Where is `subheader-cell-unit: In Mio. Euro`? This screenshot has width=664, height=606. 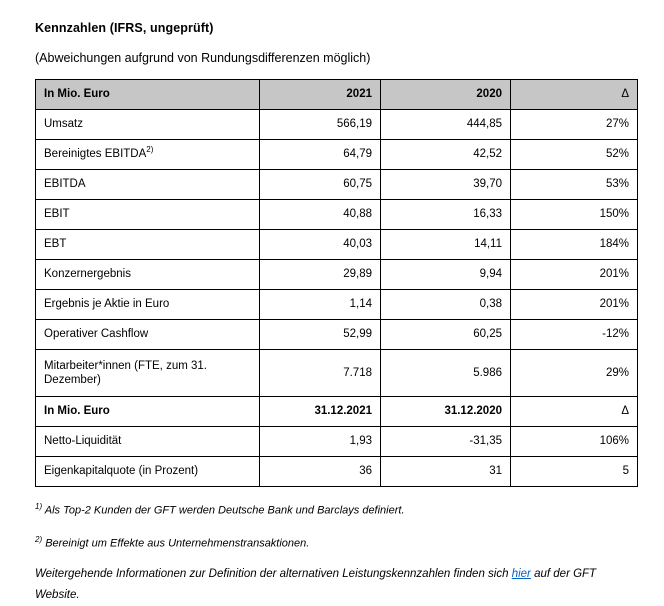 subheader-cell-unit: In Mio. Euro is located at coordinates (147, 411).